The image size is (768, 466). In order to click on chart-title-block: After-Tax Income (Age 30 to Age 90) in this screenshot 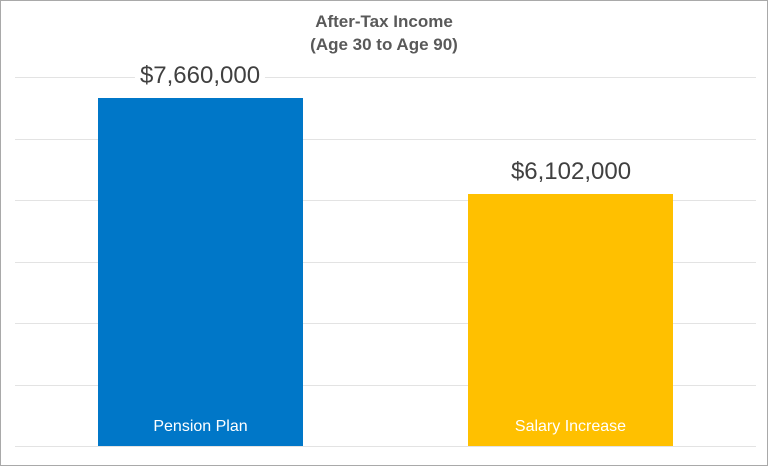, I will do `click(384, 33)`.